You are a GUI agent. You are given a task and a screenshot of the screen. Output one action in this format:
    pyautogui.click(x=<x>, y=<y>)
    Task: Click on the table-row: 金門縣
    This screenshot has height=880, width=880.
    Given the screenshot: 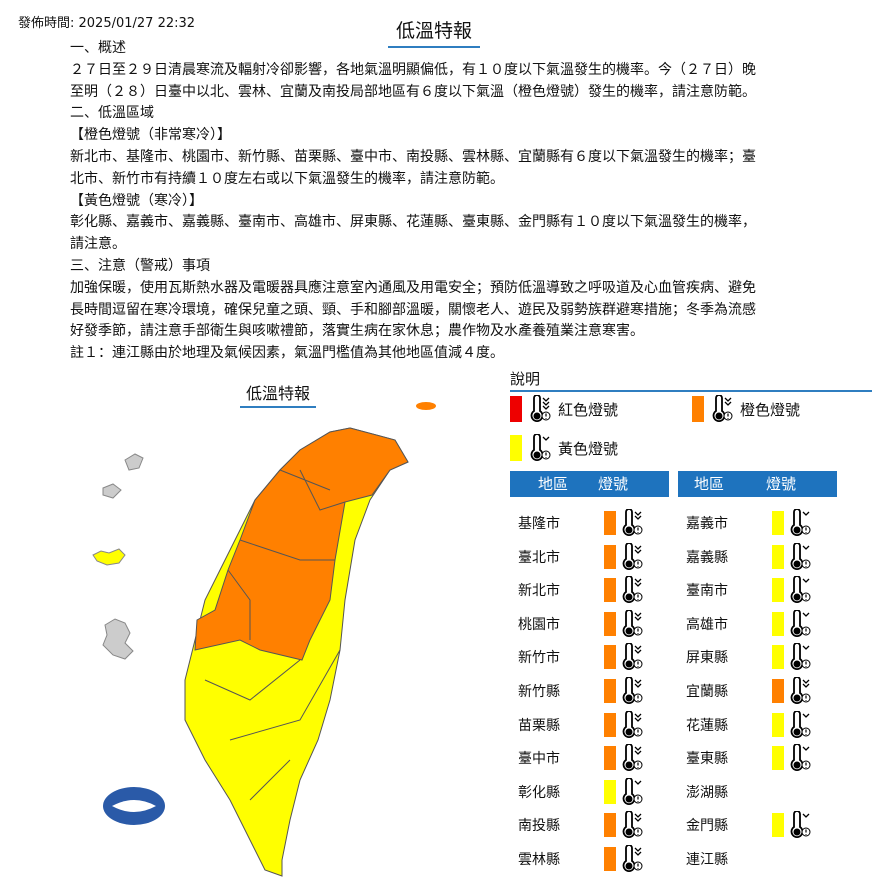 What is the action you would take?
    pyautogui.click(x=745, y=825)
    